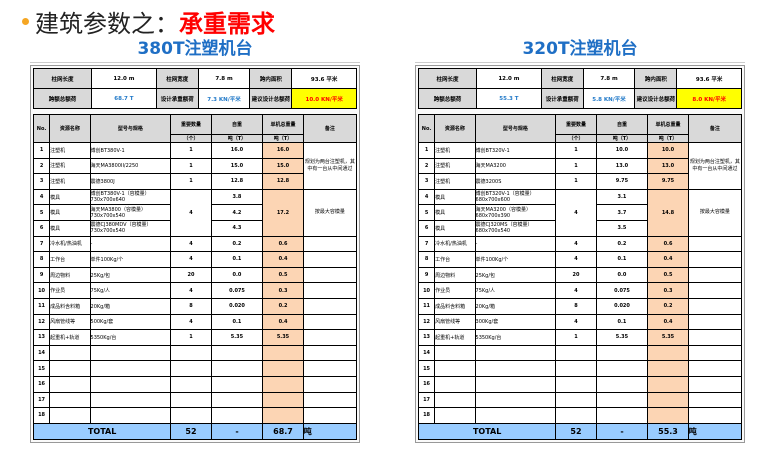 This screenshot has width=766, height=454. I want to click on resource-name: 风扇管线等, so click(448, 322).